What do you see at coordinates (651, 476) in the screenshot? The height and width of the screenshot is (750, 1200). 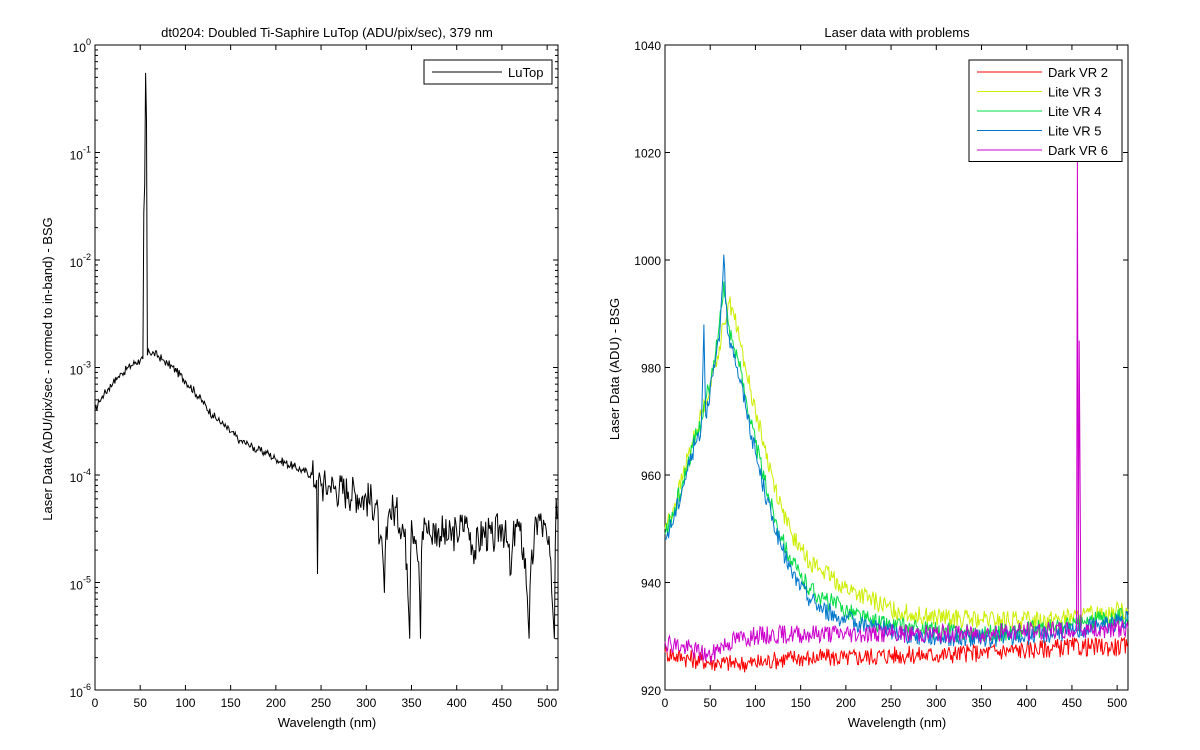 I see `y-tick-label: 960` at bounding box center [651, 476].